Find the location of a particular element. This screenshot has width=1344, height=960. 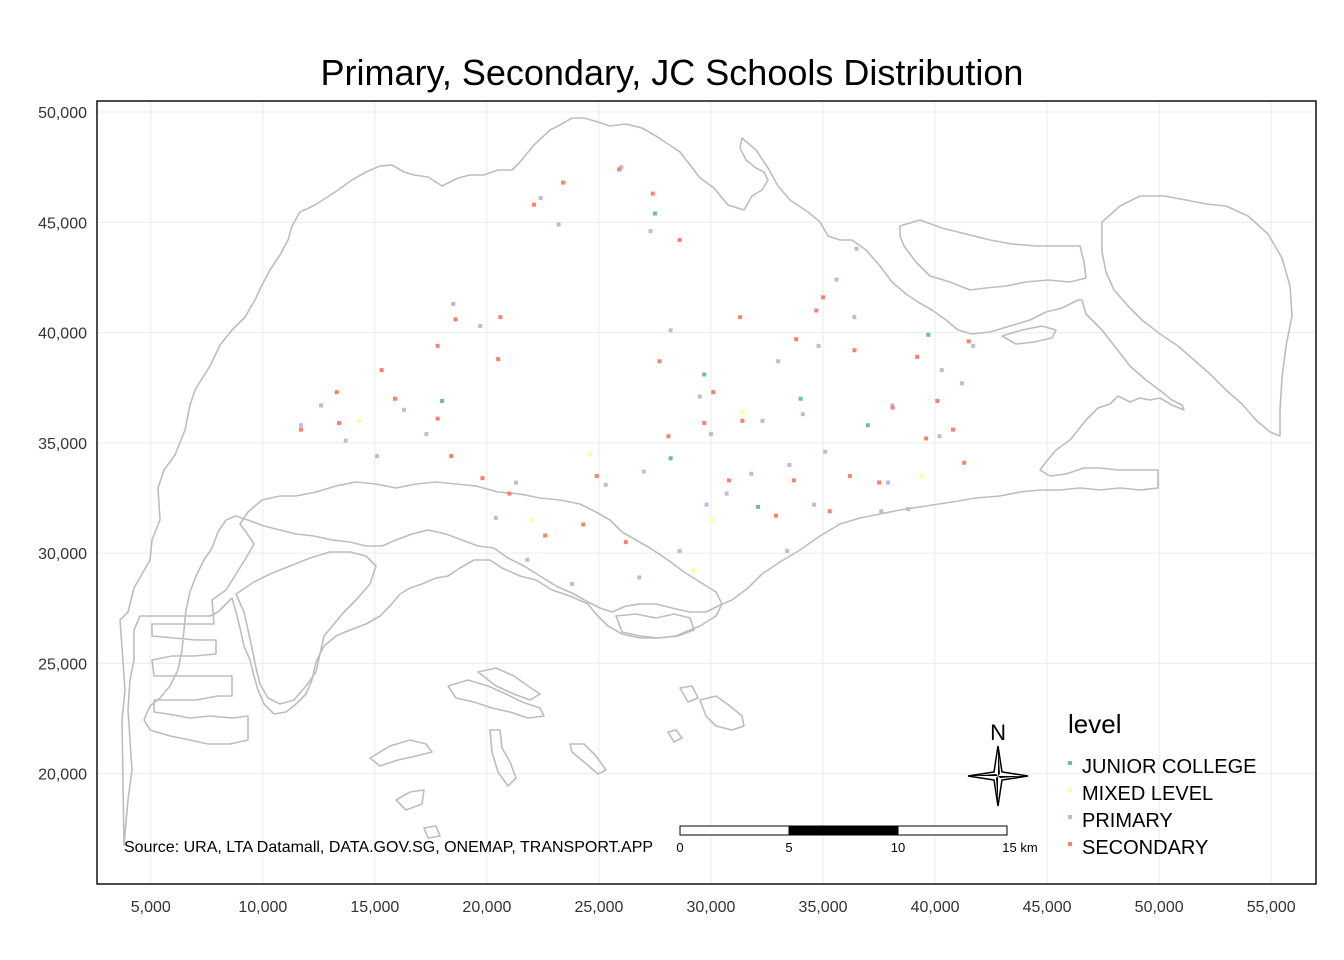

x-tick-label: 50,000 is located at coordinates (1159, 907).